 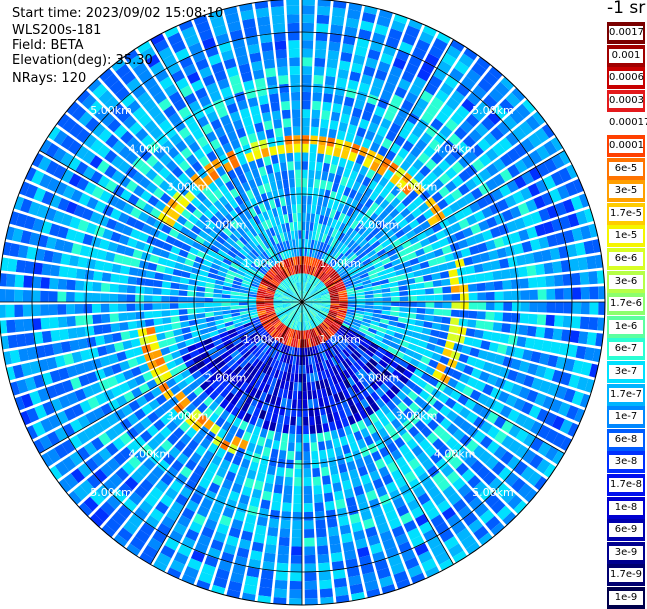 I want to click on colorbar-swatch: 0.00017, so click(x=627, y=123).